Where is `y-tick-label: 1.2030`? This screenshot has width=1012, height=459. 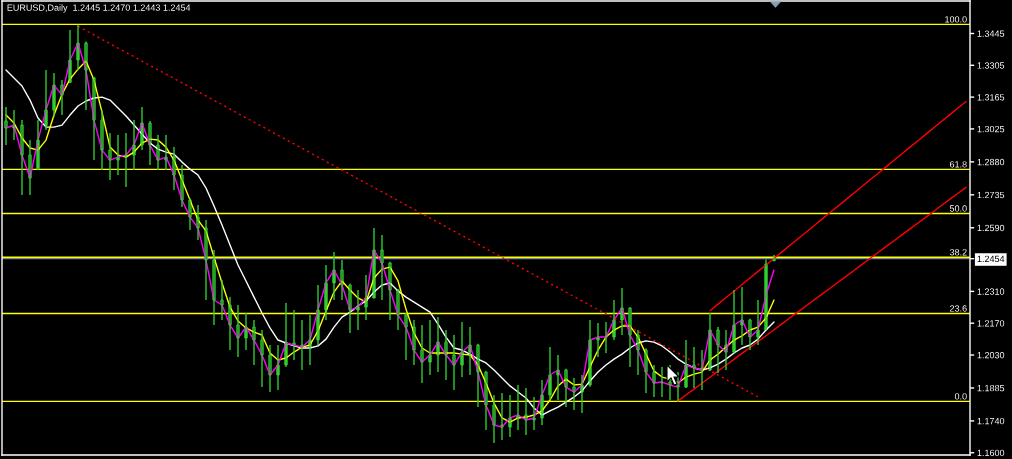
y-tick-label: 1.2030 is located at coordinates (991, 355).